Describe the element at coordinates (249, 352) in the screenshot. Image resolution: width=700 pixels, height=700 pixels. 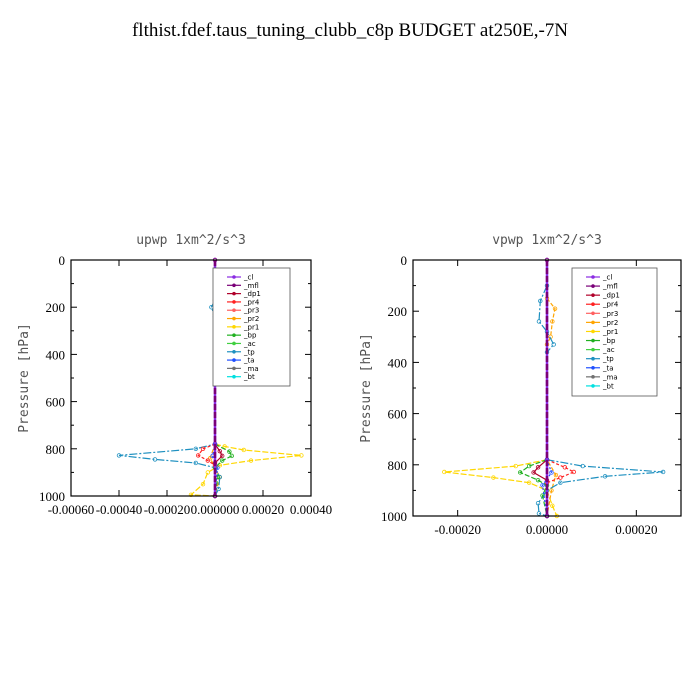
I see `legend-label: _tp` at that location.